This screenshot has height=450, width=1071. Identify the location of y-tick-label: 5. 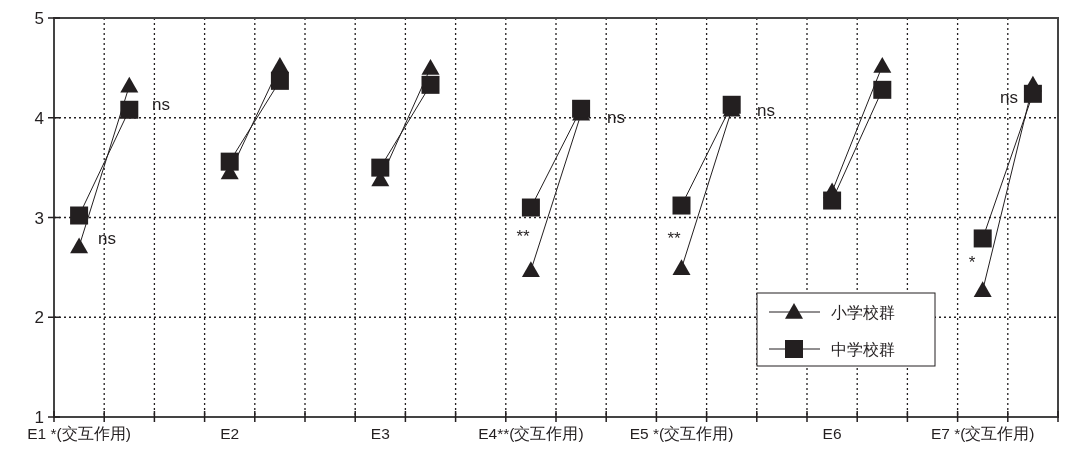
(39, 18).